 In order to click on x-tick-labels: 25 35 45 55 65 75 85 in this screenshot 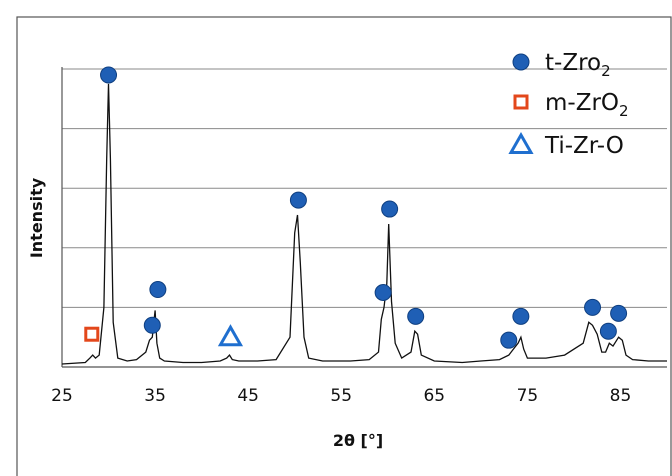, I will do `click(341, 396)`.